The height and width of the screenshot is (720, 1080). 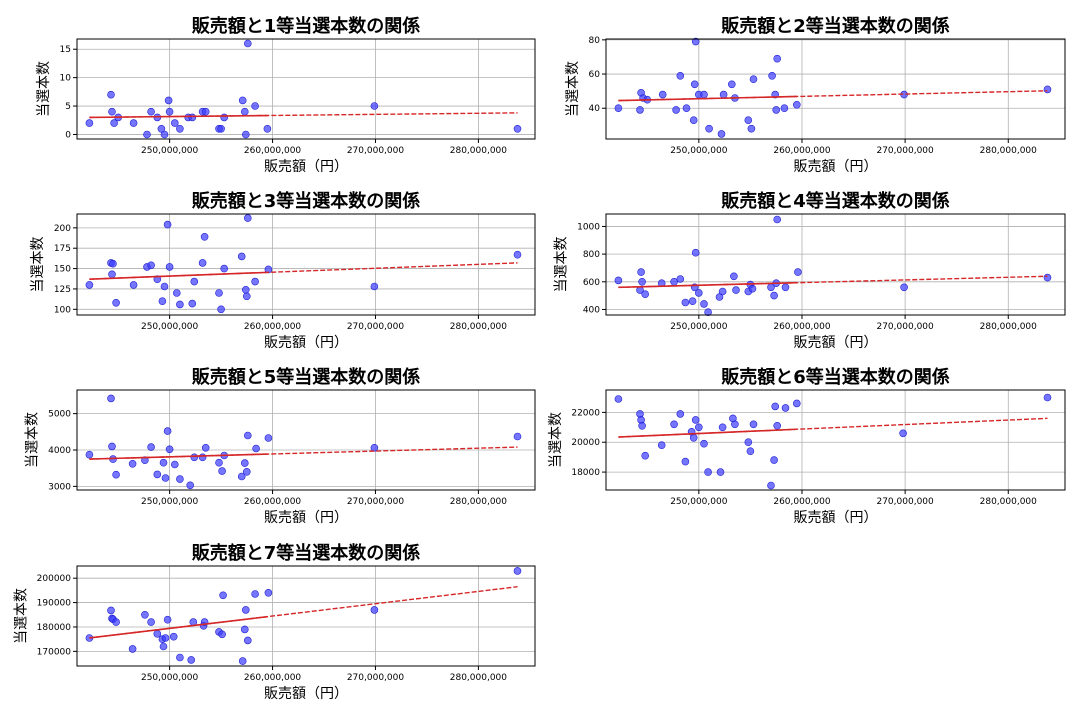 I want to click on chart-title: 販売額と2等当選本数の関係, so click(x=835, y=26).